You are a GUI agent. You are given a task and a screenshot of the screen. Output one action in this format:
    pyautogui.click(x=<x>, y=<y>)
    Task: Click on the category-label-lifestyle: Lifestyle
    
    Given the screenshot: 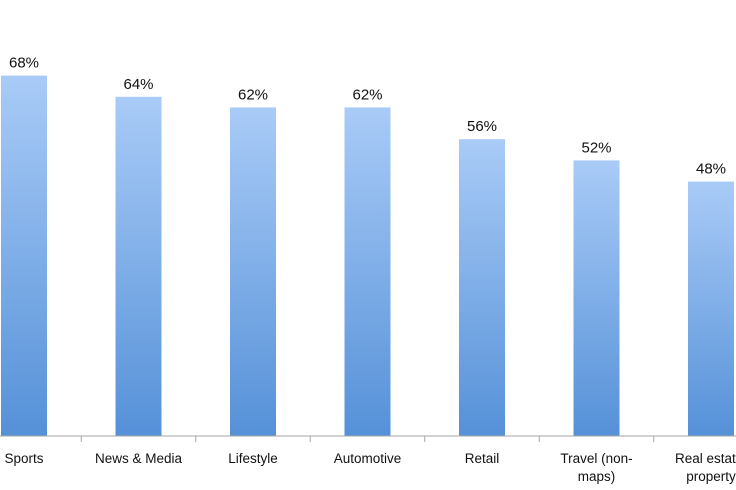 What is the action you would take?
    pyautogui.click(x=253, y=458)
    